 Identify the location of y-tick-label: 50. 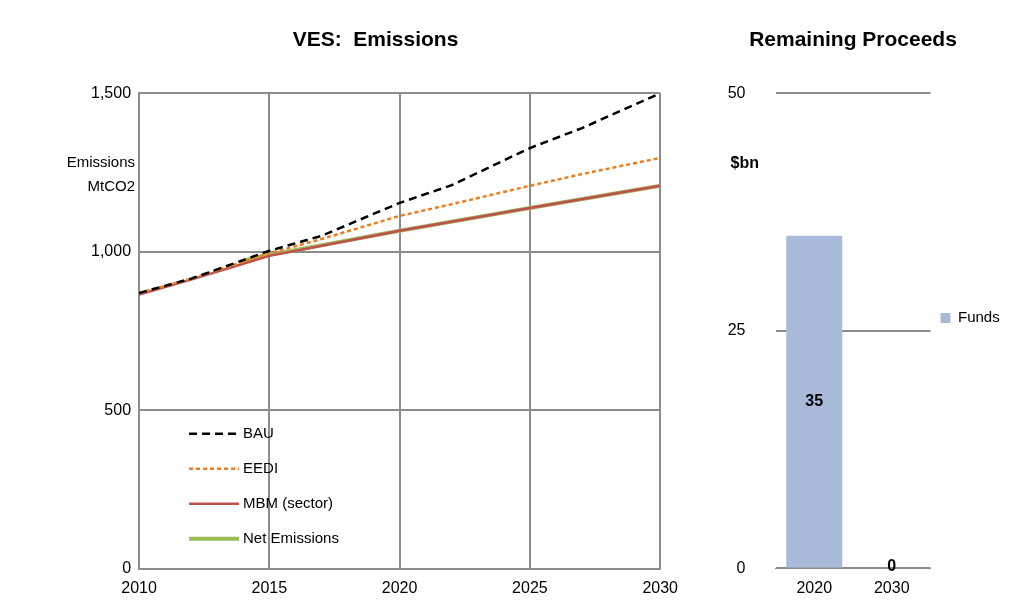
(736, 92).